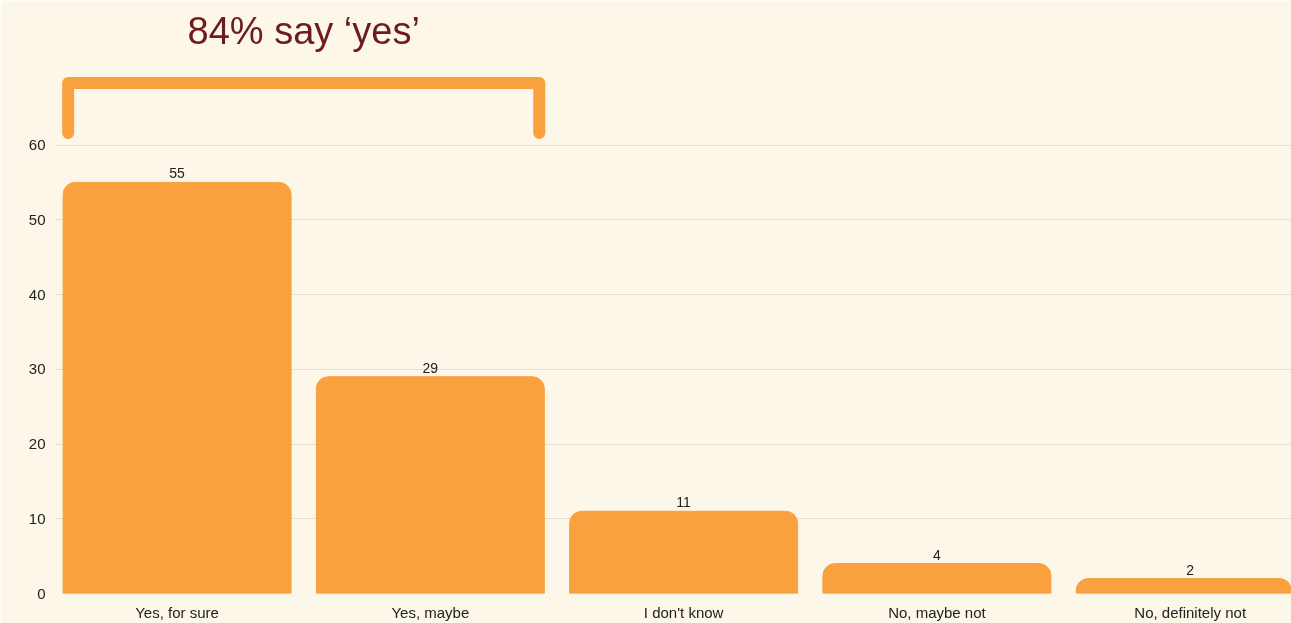 The width and height of the screenshot is (1291, 623). What do you see at coordinates (430, 367) in the screenshot?
I see `data-label: 29` at bounding box center [430, 367].